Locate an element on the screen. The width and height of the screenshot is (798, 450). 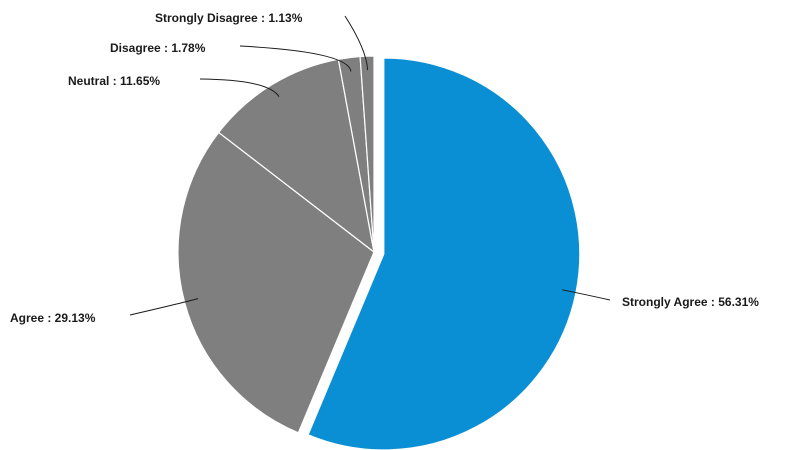
pie-slice-neutral is located at coordinates (296, 156).